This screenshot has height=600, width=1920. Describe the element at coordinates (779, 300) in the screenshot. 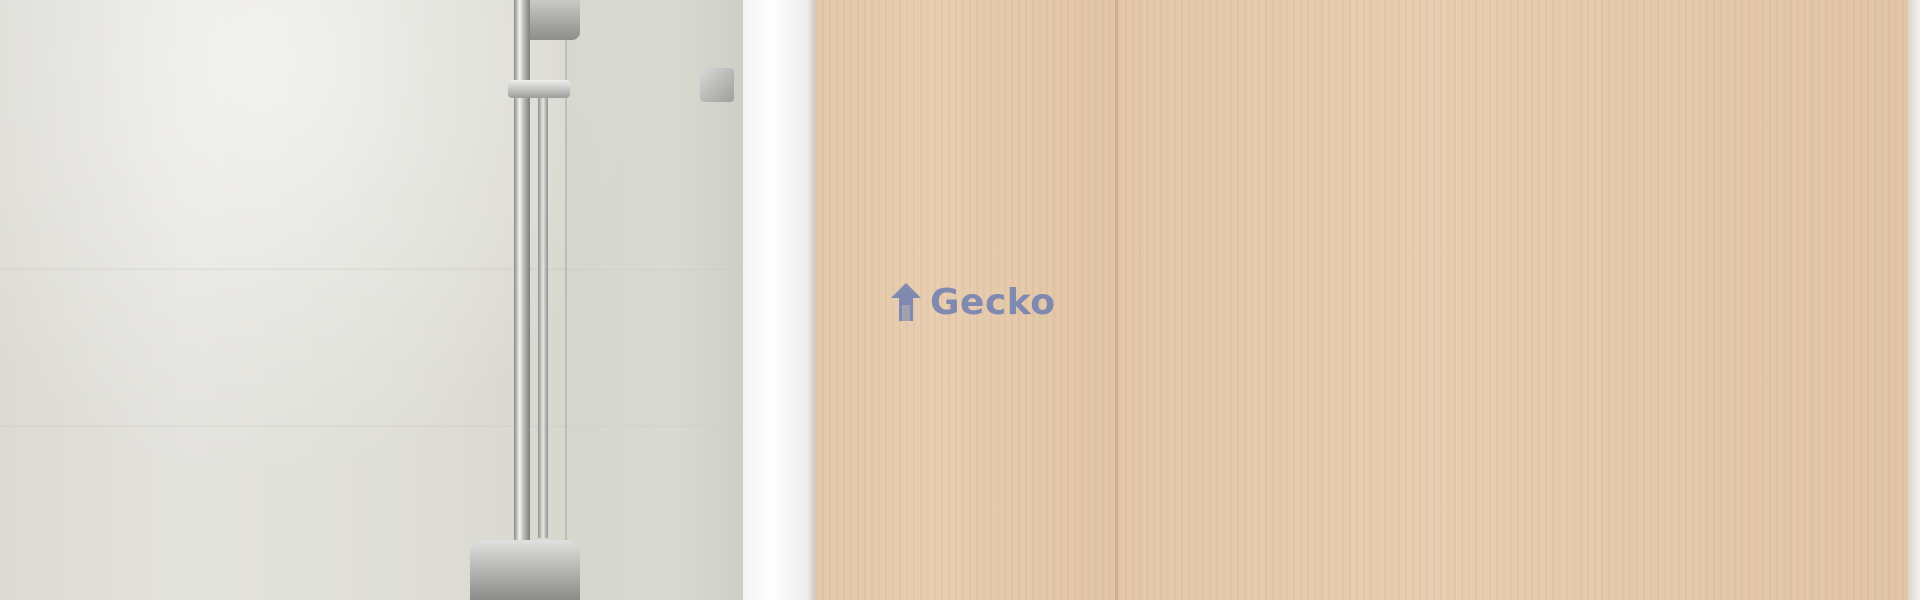

I see `white-door-frame` at that location.